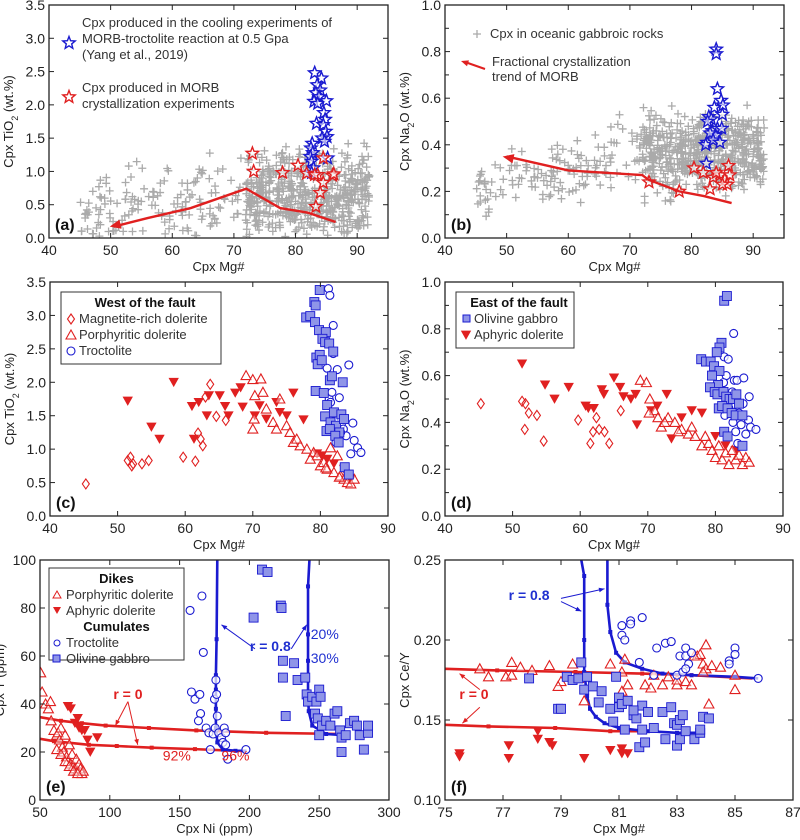  Describe the element at coordinates (111, 610) in the screenshot. I see `legend-text: Aphyric dolerite` at that location.